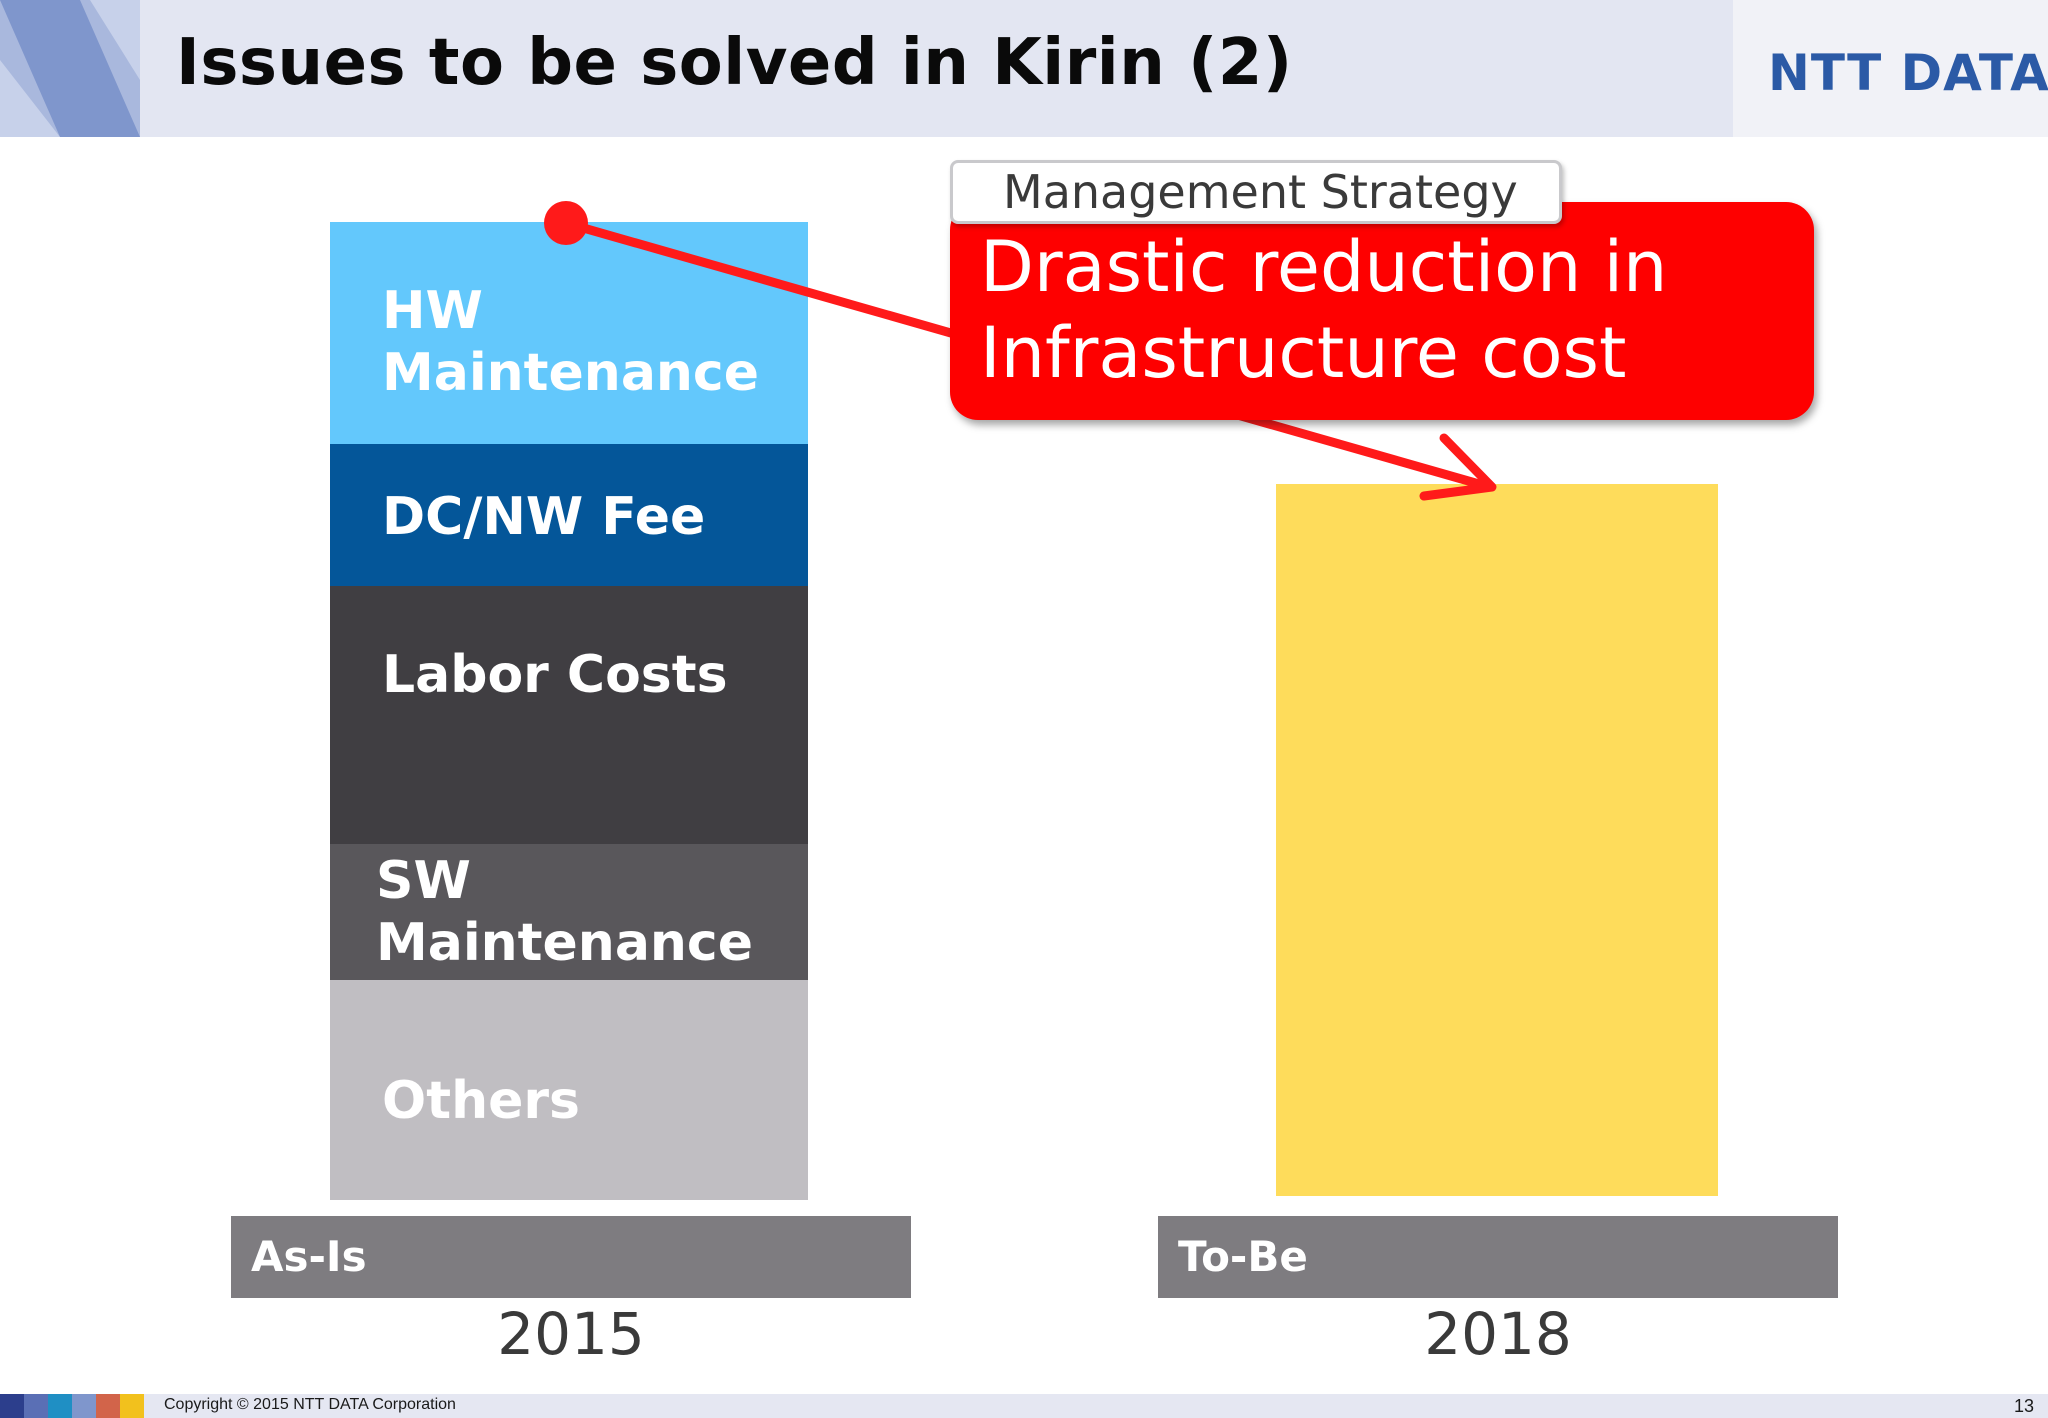  What do you see at coordinates (571, 342) in the screenshot?
I see `segment-label: HW Maintenance` at bounding box center [571, 342].